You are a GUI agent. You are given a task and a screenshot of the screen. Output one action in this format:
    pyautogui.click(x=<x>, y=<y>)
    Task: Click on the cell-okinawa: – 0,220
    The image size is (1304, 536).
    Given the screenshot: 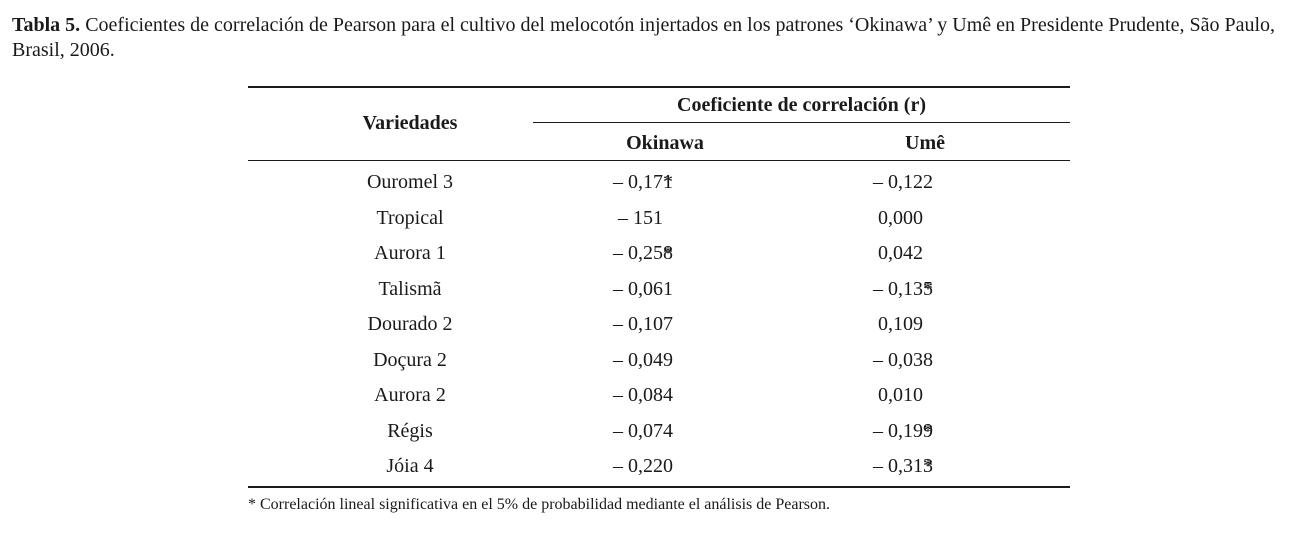 What is the action you would take?
    pyautogui.click(x=643, y=466)
    